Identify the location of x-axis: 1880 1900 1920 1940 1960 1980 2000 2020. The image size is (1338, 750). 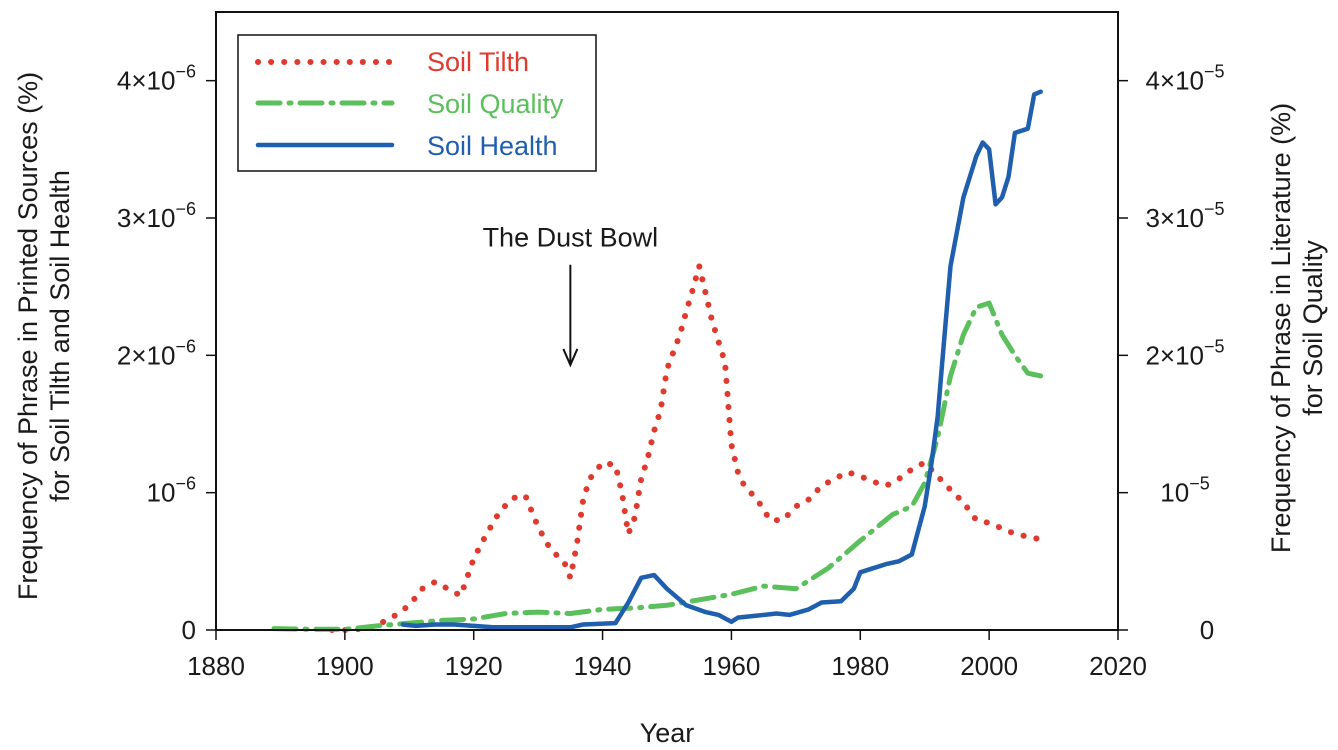
(667, 655).